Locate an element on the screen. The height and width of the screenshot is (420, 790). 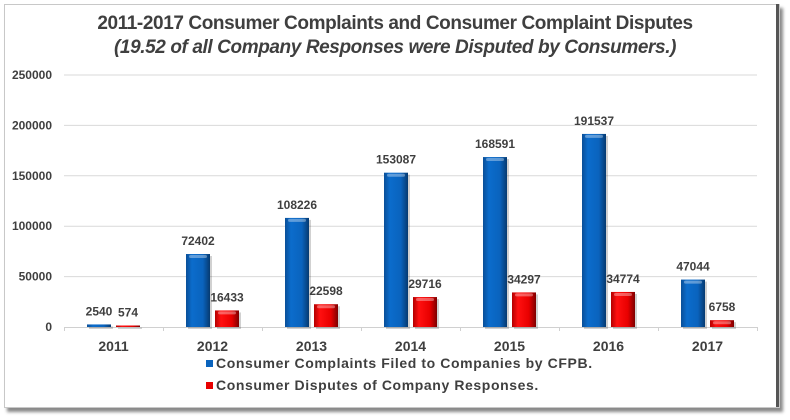
y-tick-label: 250000 is located at coordinates (32, 75).